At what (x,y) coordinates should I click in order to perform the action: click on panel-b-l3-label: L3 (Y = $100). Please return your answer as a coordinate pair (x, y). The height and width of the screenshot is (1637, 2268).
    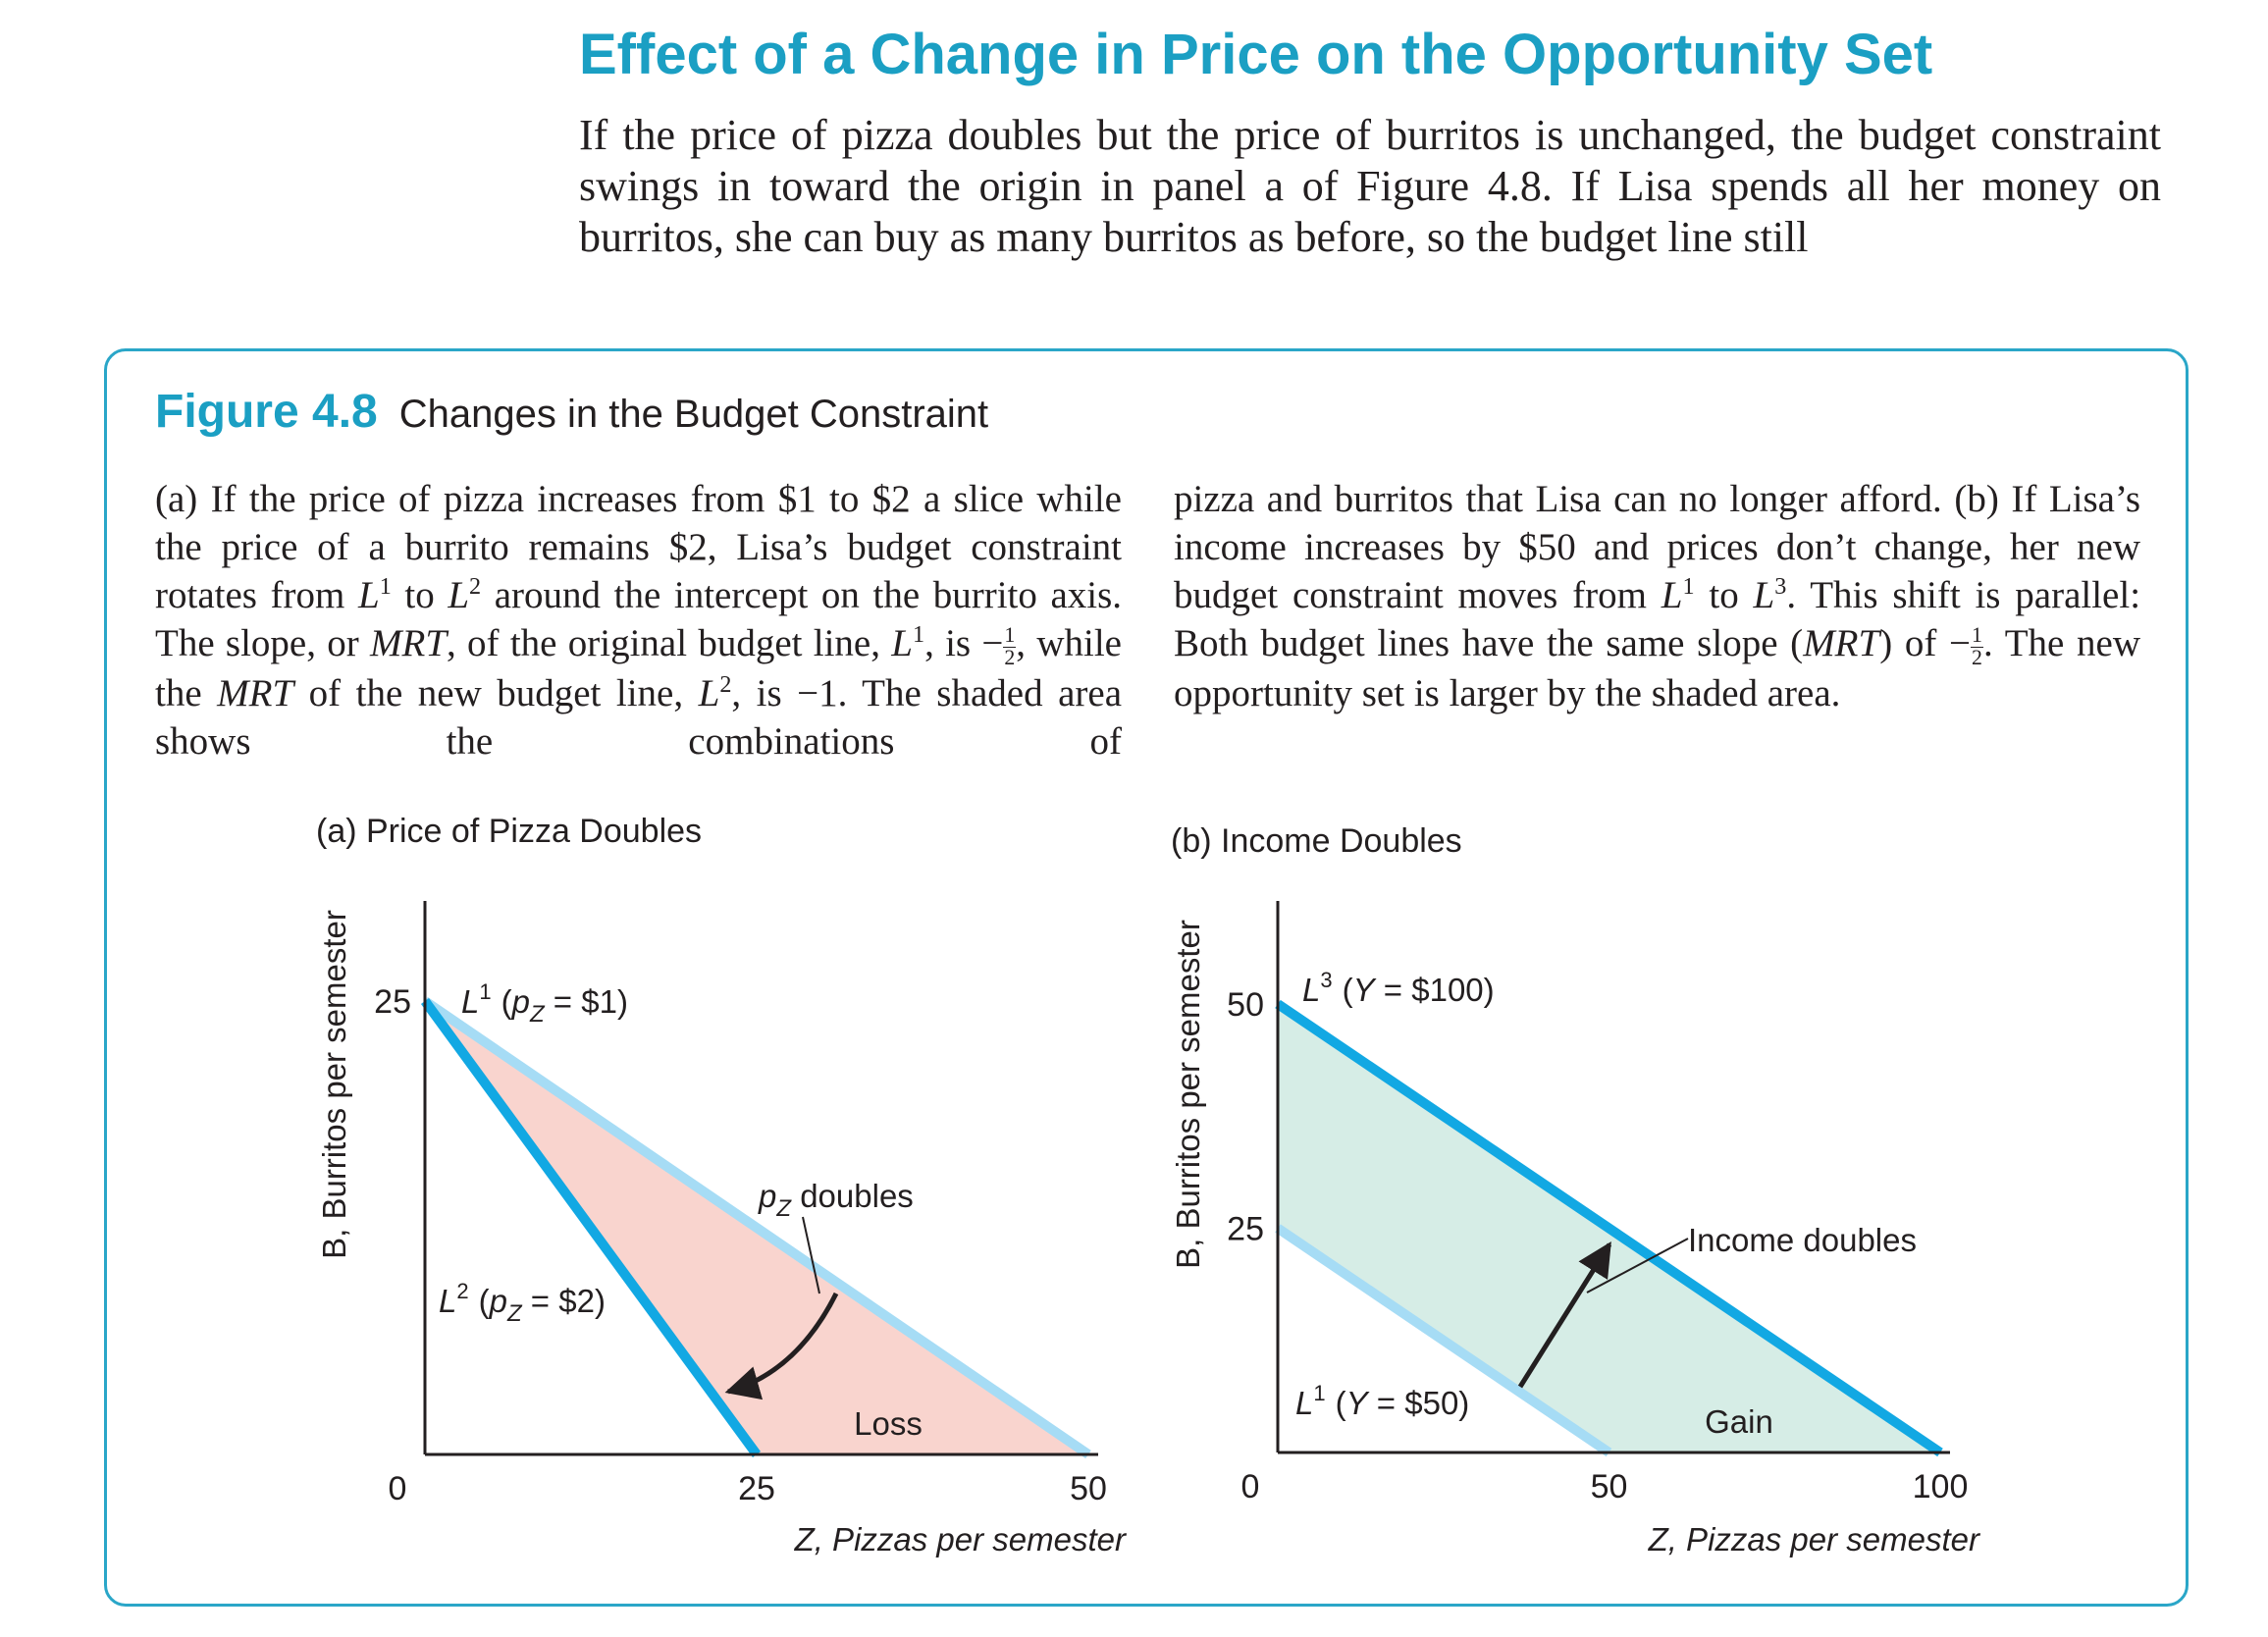
    Looking at the image, I should click on (1398, 988).